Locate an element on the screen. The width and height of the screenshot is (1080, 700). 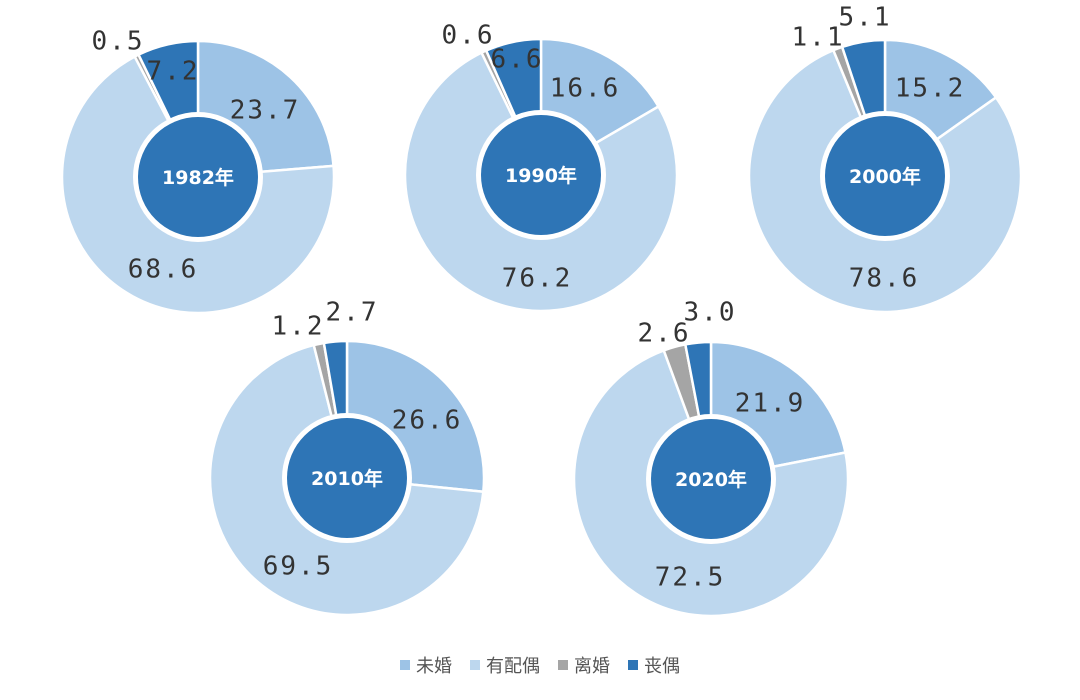
donut-1: 1990年 16.6 76.2 0.66.6 is located at coordinates (541, 167).